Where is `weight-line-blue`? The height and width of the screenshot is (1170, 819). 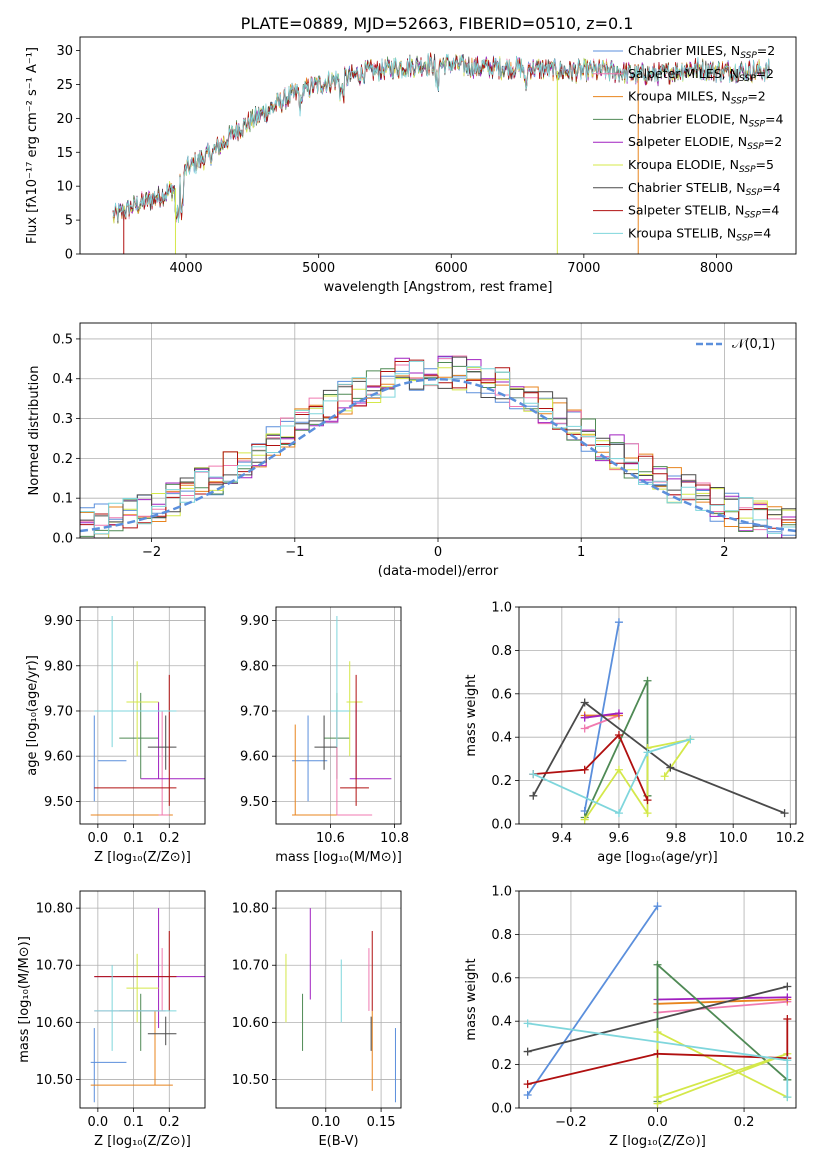 weight-line-blue is located at coordinates (592, 1000).